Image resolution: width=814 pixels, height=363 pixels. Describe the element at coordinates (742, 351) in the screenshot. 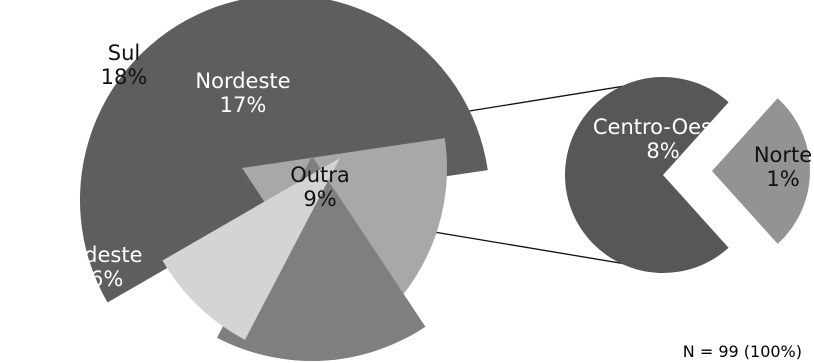

I see `sample-size-note: N = 99 (100%)` at that location.